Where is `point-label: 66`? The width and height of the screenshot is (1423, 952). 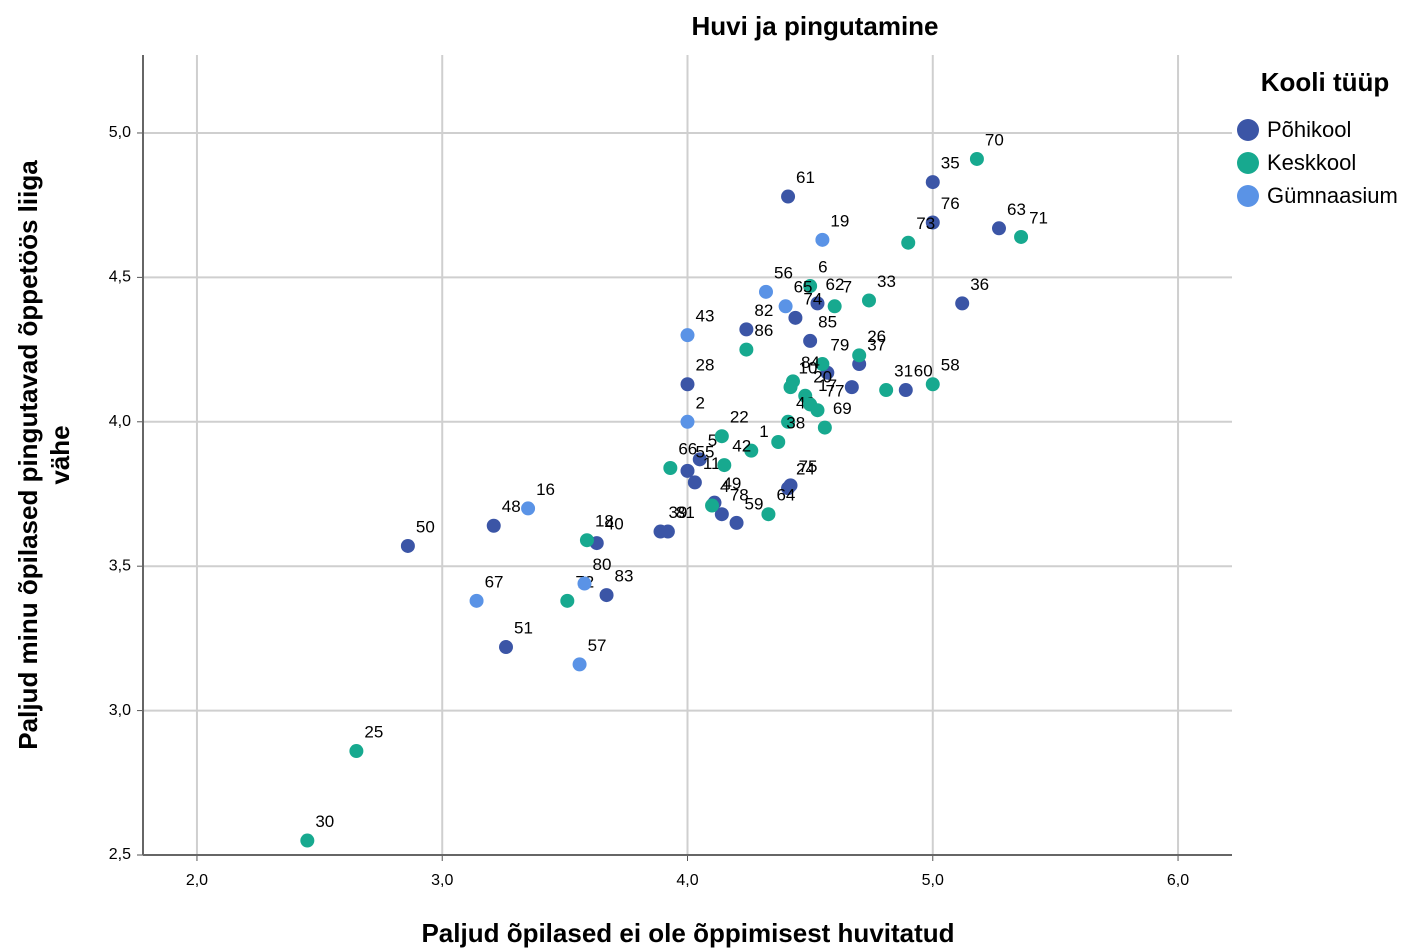
point-label: 66 is located at coordinates (687, 448).